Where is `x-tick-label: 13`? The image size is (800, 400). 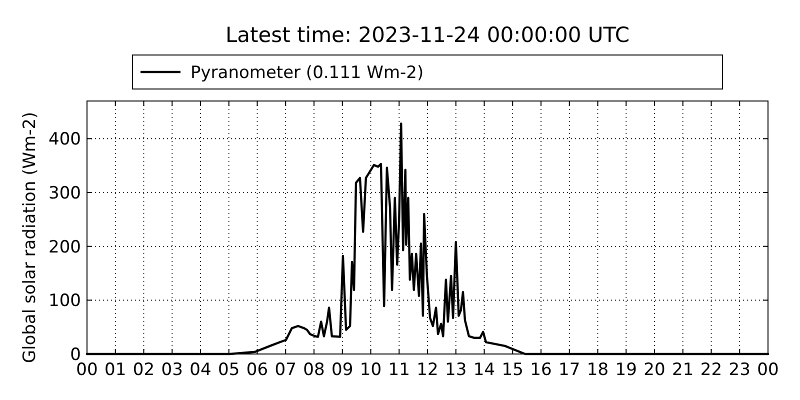 x-tick-label: 13 is located at coordinates (456, 370).